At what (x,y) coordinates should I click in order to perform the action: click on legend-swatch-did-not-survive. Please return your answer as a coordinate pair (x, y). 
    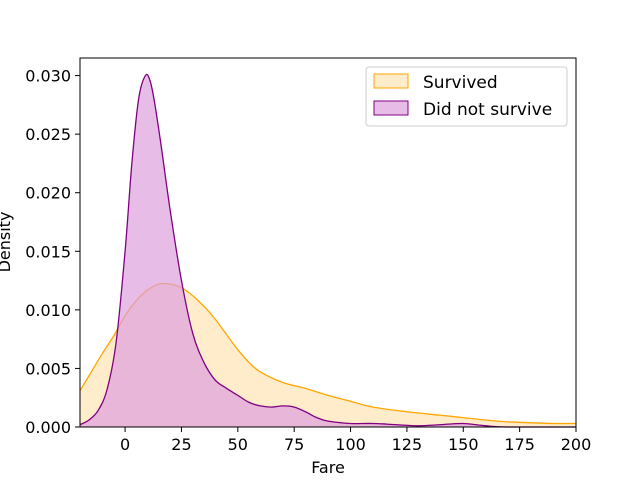
    Looking at the image, I should click on (391, 108).